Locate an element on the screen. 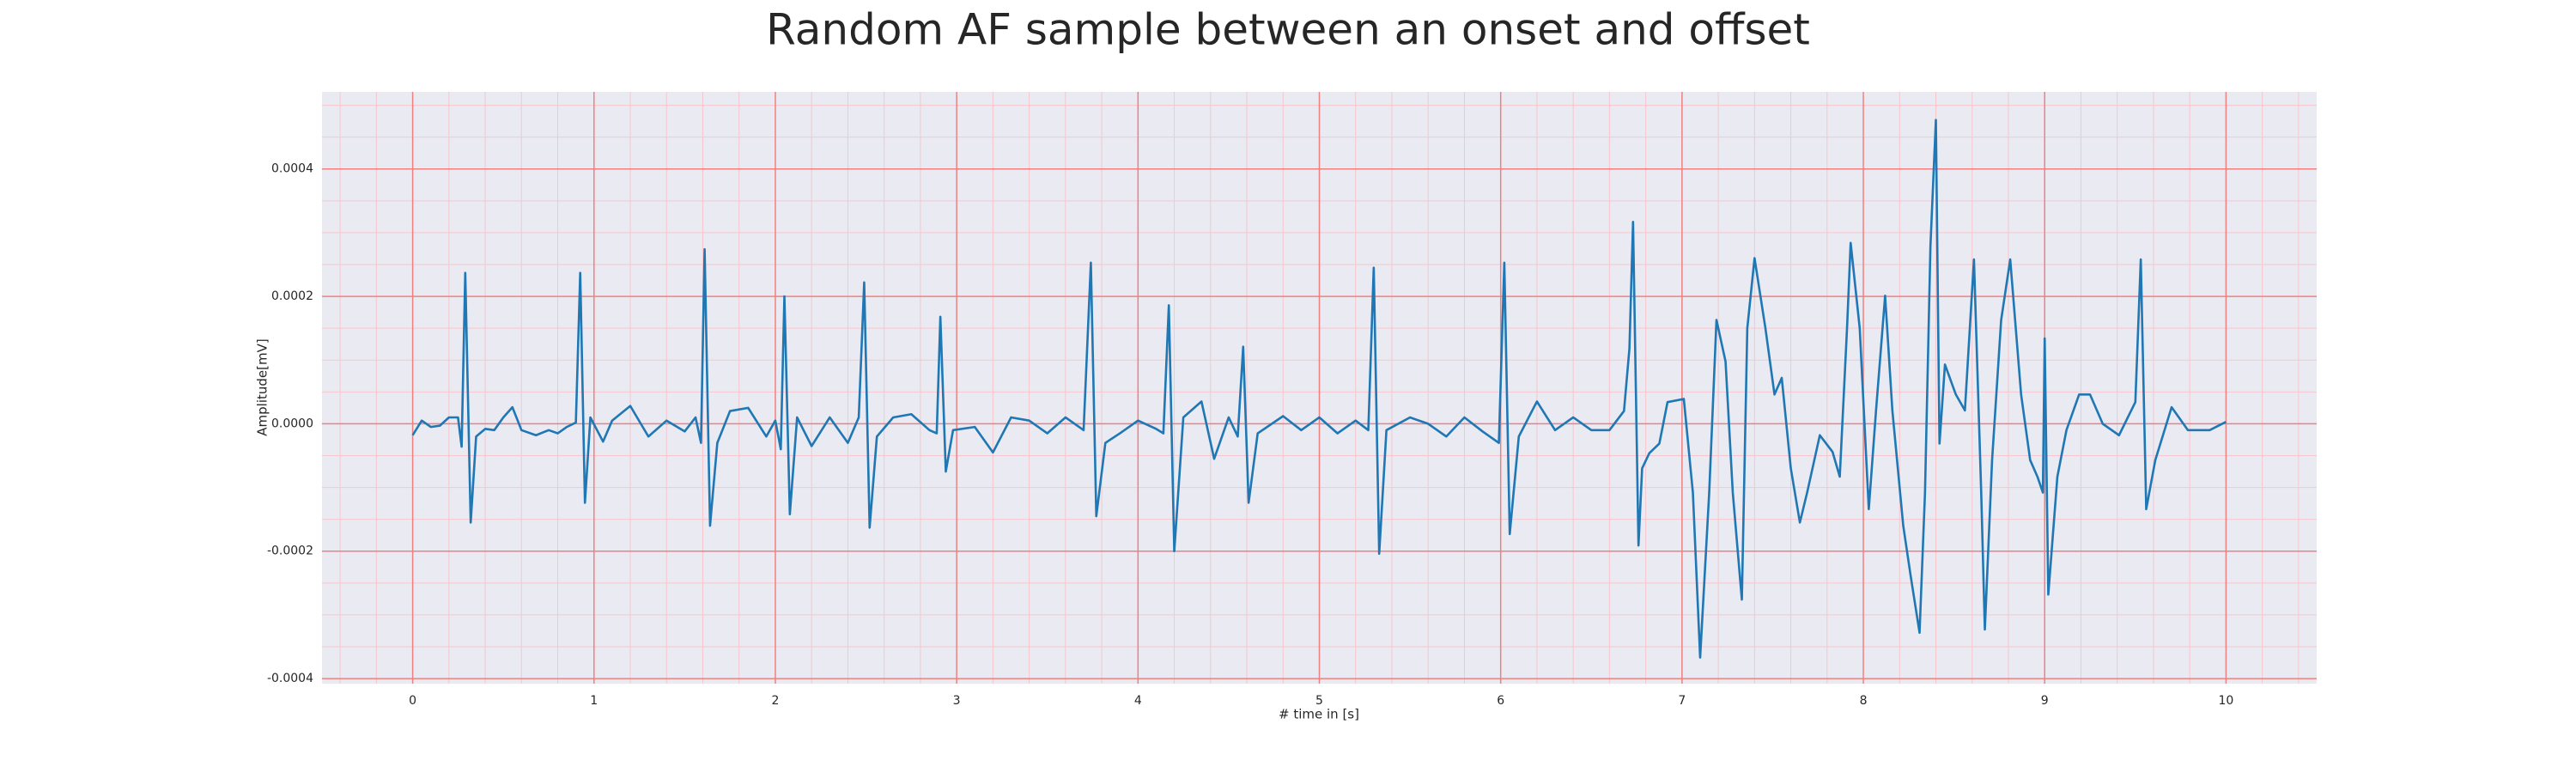  x-tick-label: 5 is located at coordinates (1319, 701).